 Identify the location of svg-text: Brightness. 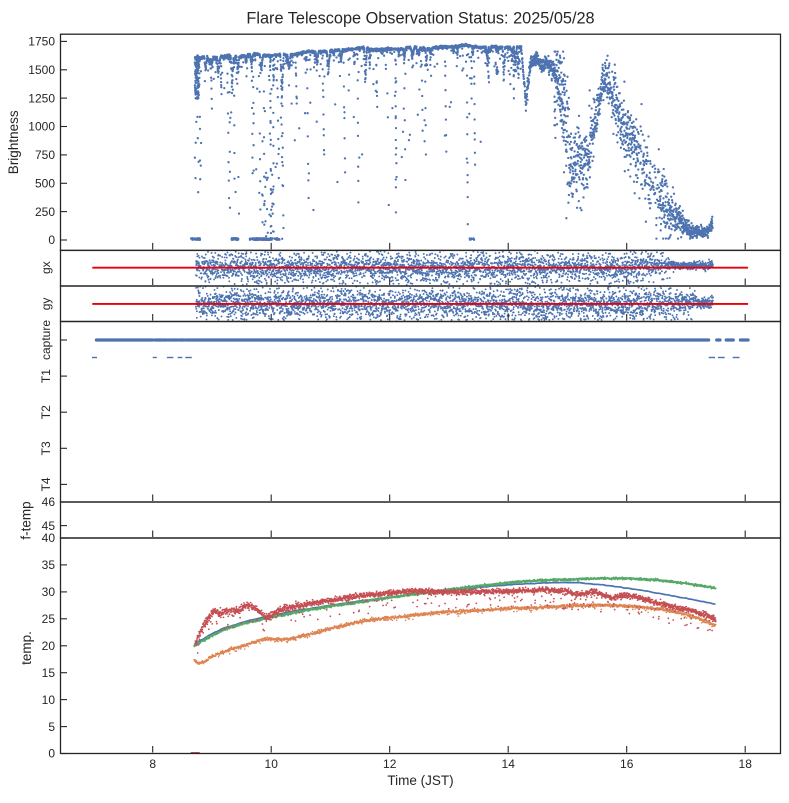
(13, 142).